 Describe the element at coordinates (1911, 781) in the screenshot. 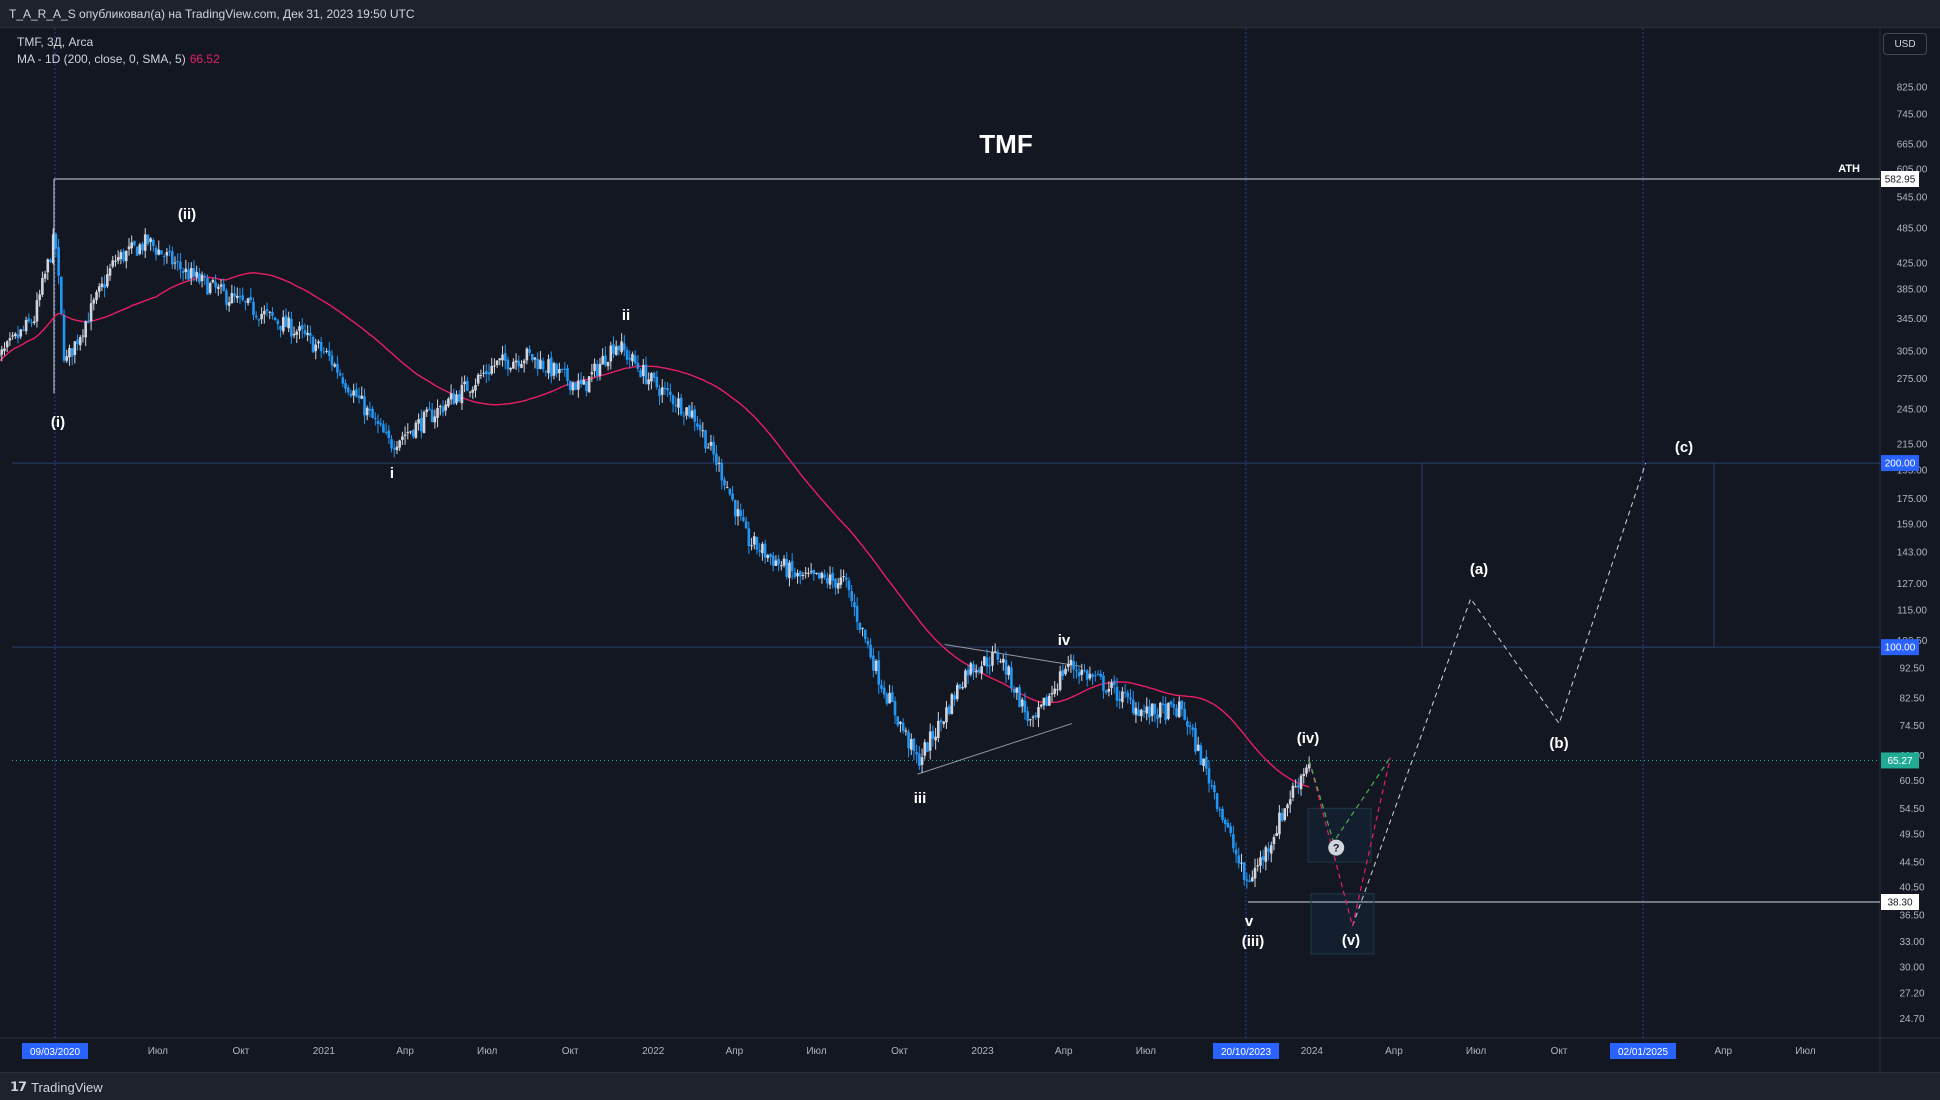

I see `y-tick-label: 60.50` at that location.